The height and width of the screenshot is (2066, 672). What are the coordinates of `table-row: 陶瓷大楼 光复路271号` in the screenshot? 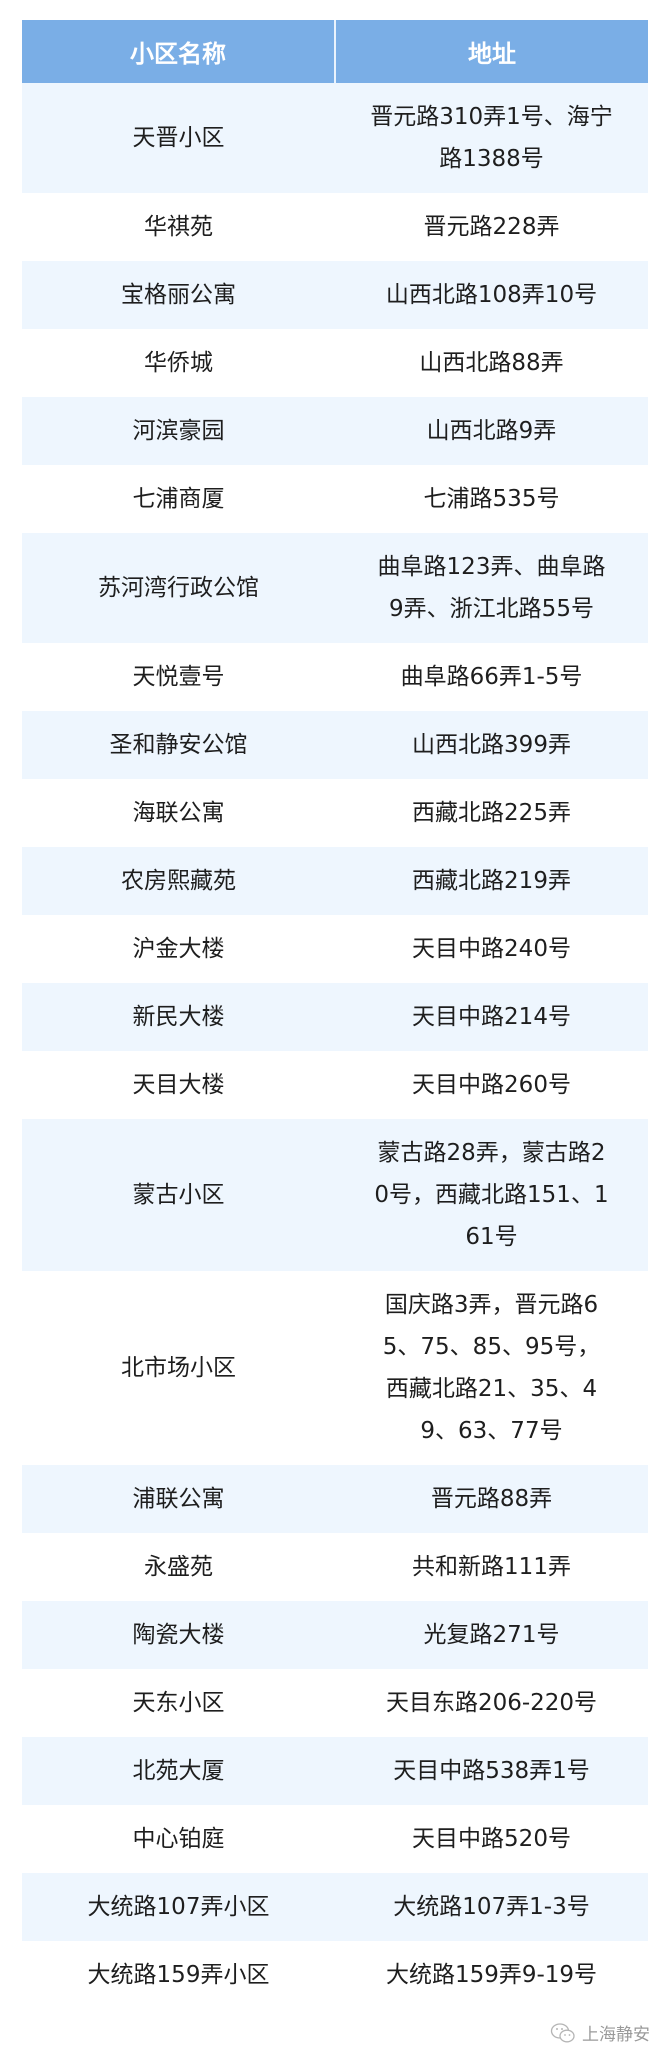 It's located at (335, 1635).